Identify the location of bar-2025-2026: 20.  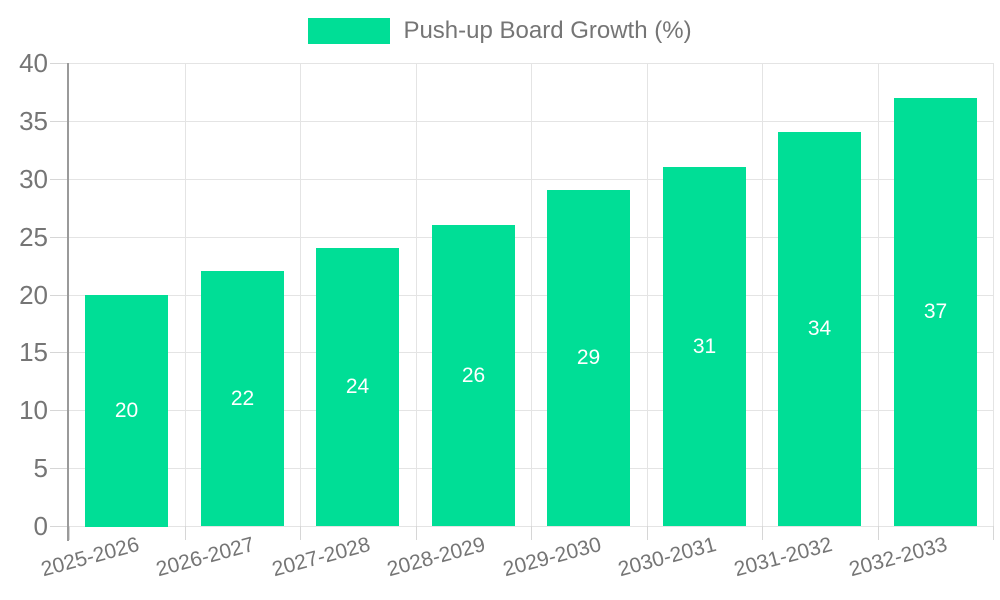
(126, 411).